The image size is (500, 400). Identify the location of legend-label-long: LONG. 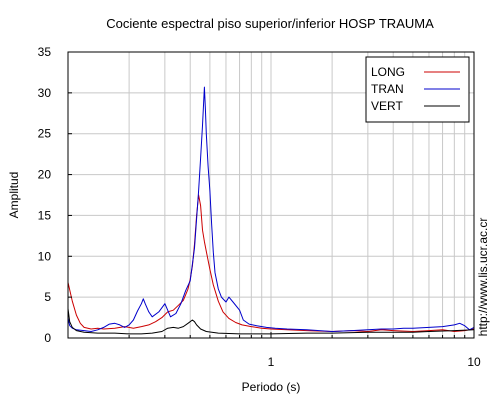
(388, 72).